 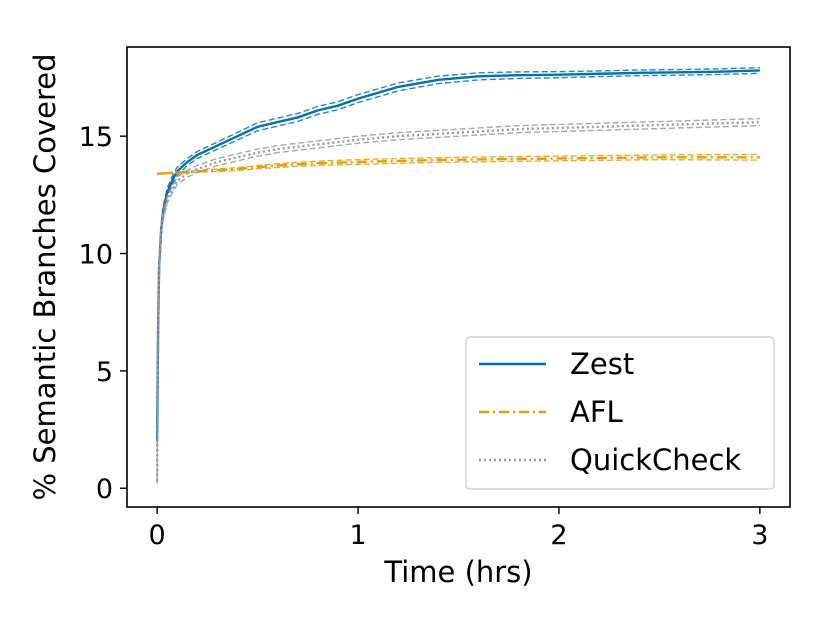 I want to click on legend-item-quickcheck: QuickCheck, so click(x=610, y=460).